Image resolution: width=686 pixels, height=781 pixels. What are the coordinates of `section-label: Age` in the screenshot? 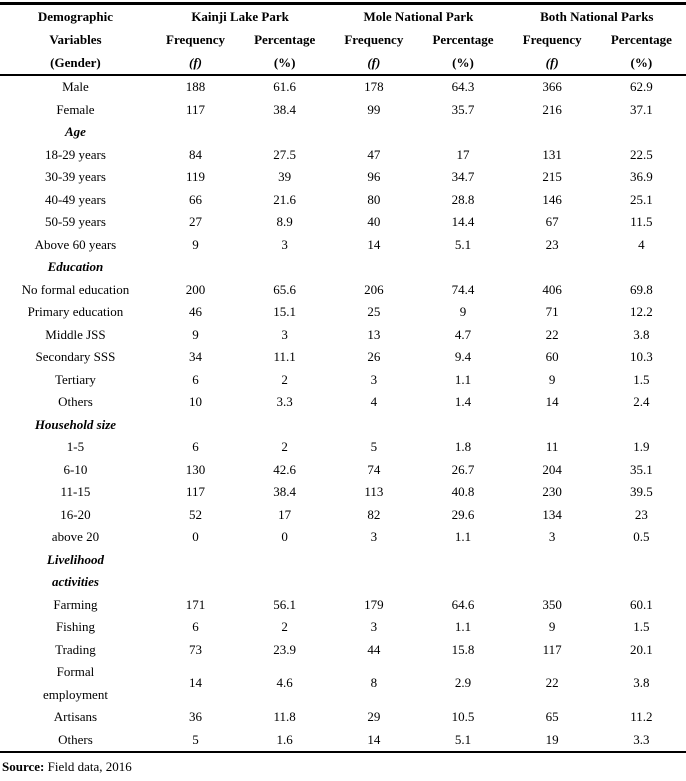 It's located at (75, 131).